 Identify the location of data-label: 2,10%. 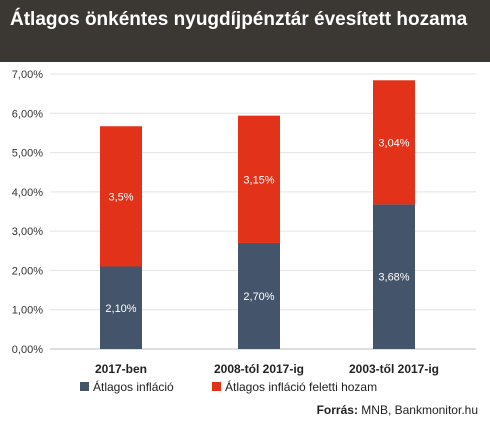
(120, 309).